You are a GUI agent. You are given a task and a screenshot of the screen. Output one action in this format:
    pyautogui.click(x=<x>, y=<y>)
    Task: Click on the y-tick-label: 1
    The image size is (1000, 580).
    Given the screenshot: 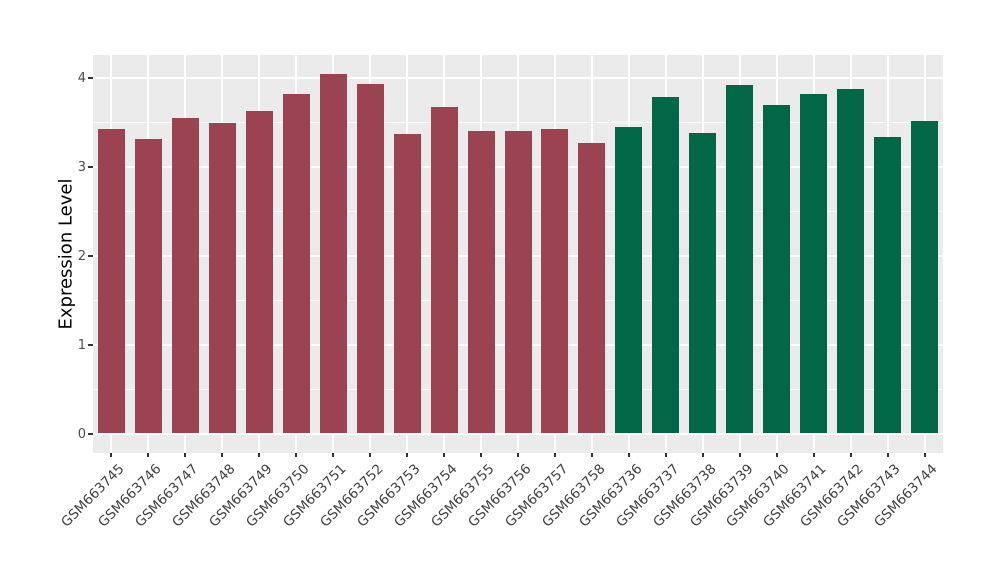 What is the action you would take?
    pyautogui.click(x=81, y=345)
    